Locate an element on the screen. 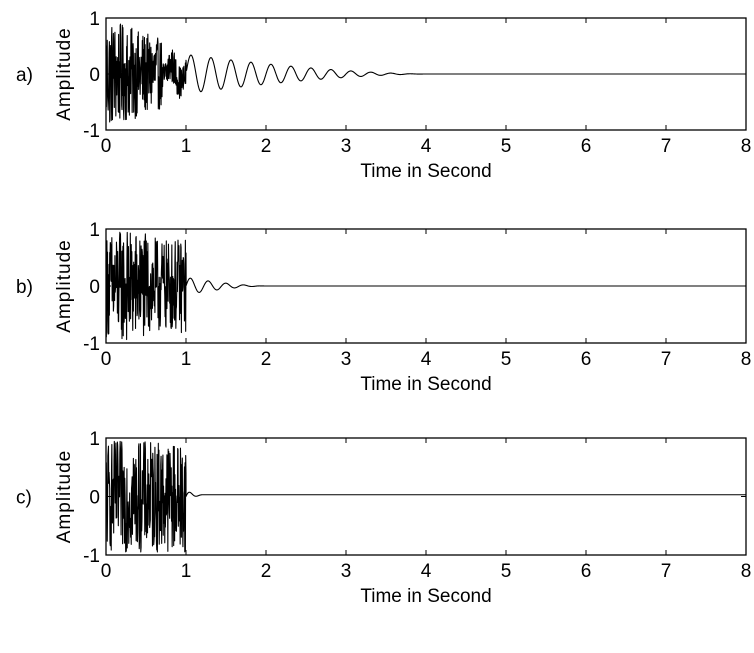 The image size is (754, 653). panel-label: a) is located at coordinates (24, 75).